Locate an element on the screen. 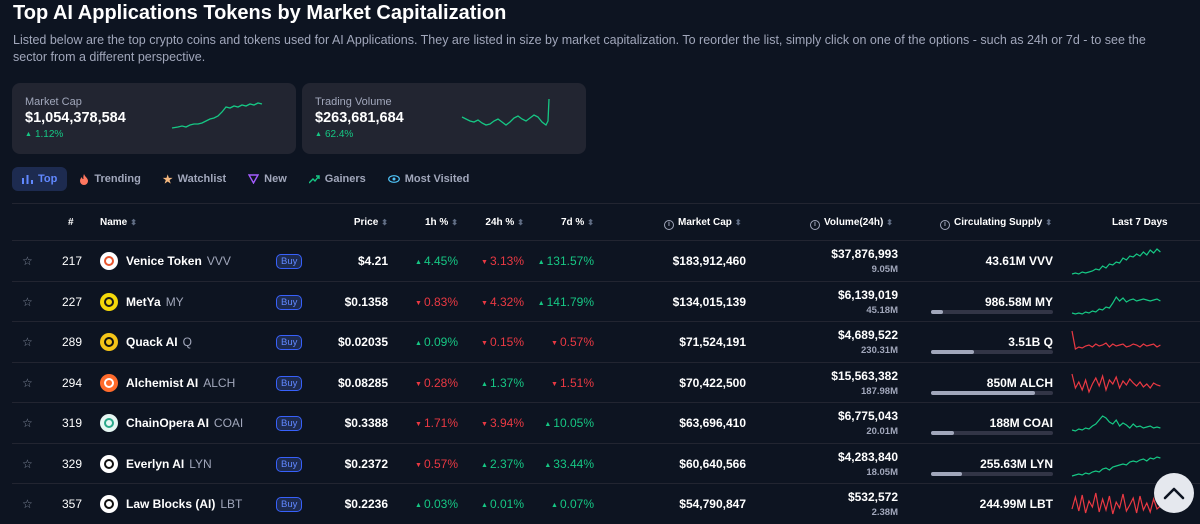  change-1h: ▼ 0.83% is located at coordinates (436, 302).